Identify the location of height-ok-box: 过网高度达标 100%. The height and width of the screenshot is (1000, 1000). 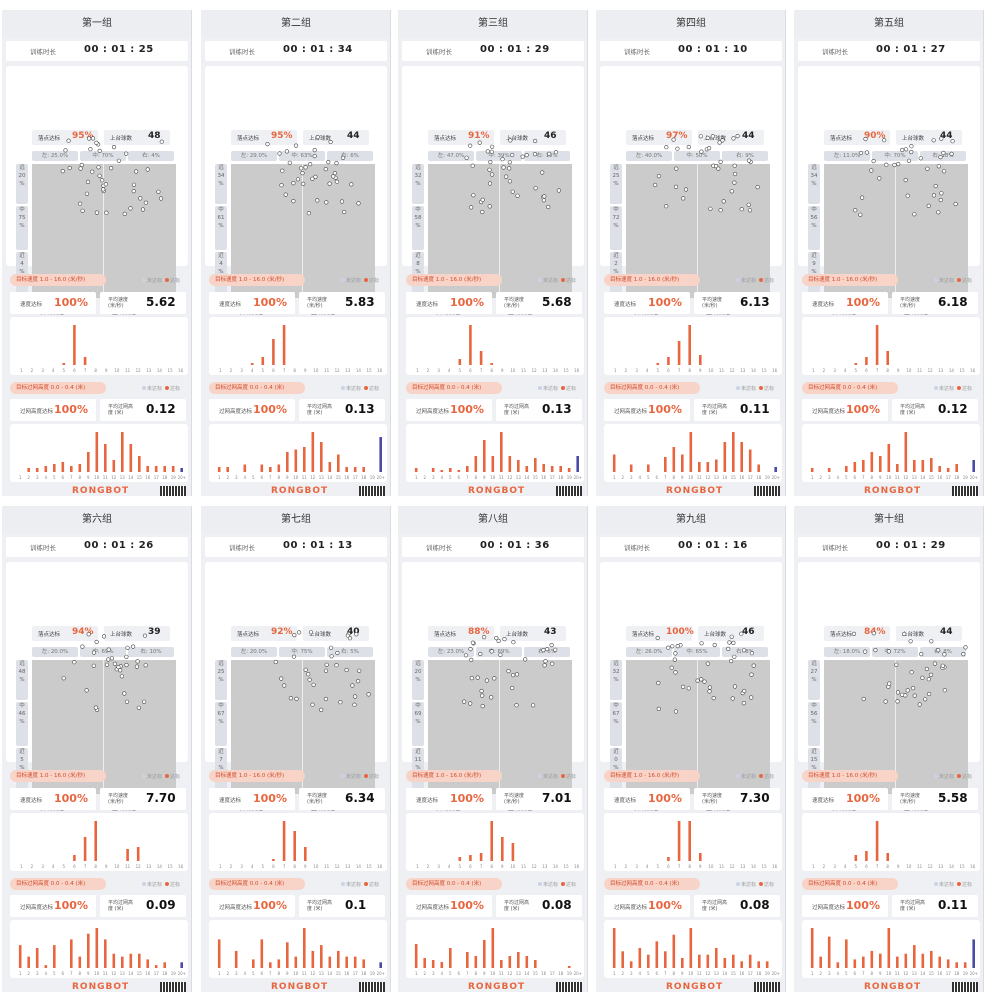
(53, 906).